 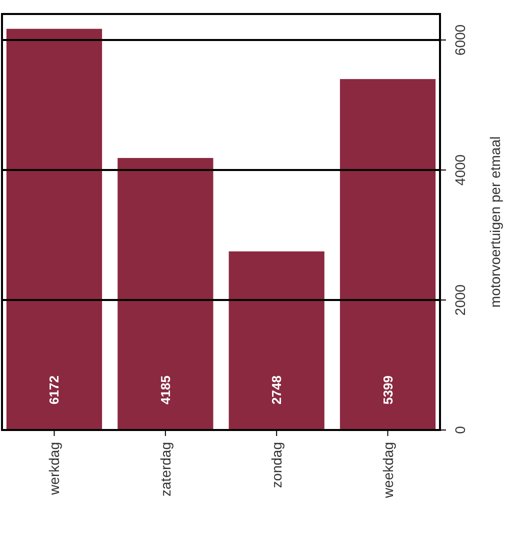 I want to click on data-label: 4185, so click(x=165, y=390).